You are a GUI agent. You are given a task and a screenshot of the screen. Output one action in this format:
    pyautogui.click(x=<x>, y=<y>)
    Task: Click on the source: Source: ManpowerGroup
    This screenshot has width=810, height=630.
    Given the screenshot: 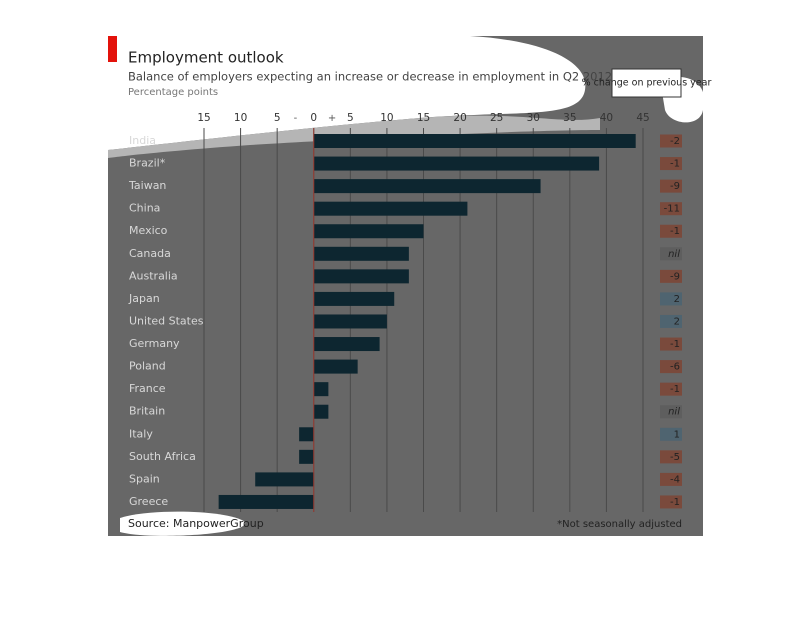 What is the action you would take?
    pyautogui.click(x=196, y=523)
    